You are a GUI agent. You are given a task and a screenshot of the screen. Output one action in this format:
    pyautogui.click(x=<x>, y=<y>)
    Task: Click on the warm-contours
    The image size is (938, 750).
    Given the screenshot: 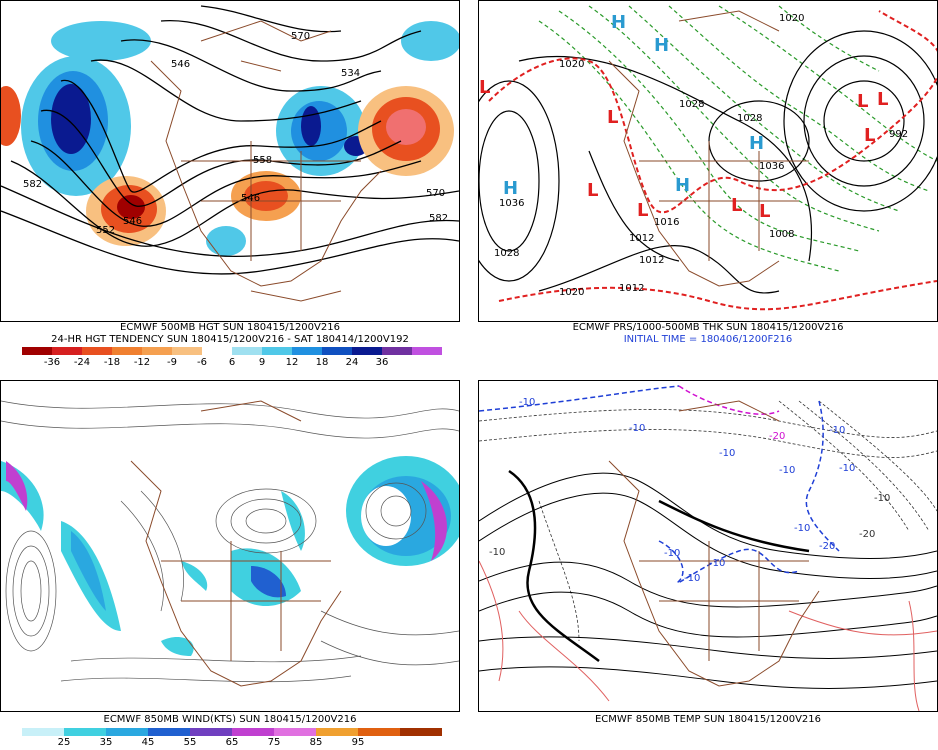 What is the action you would take?
    pyautogui.click(x=708, y=635)
    